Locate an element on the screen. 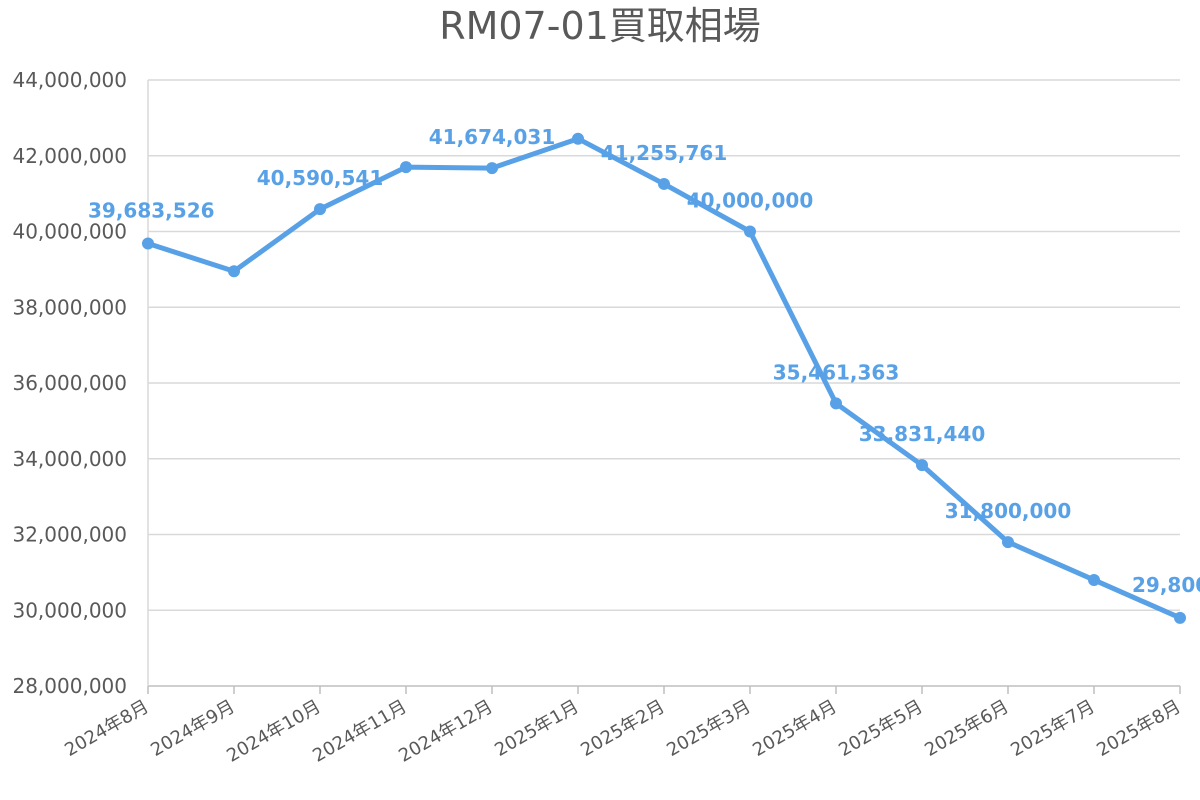 This screenshot has height=800, width=1200. x-tick-label: 2024年12月 is located at coordinates (445, 731).